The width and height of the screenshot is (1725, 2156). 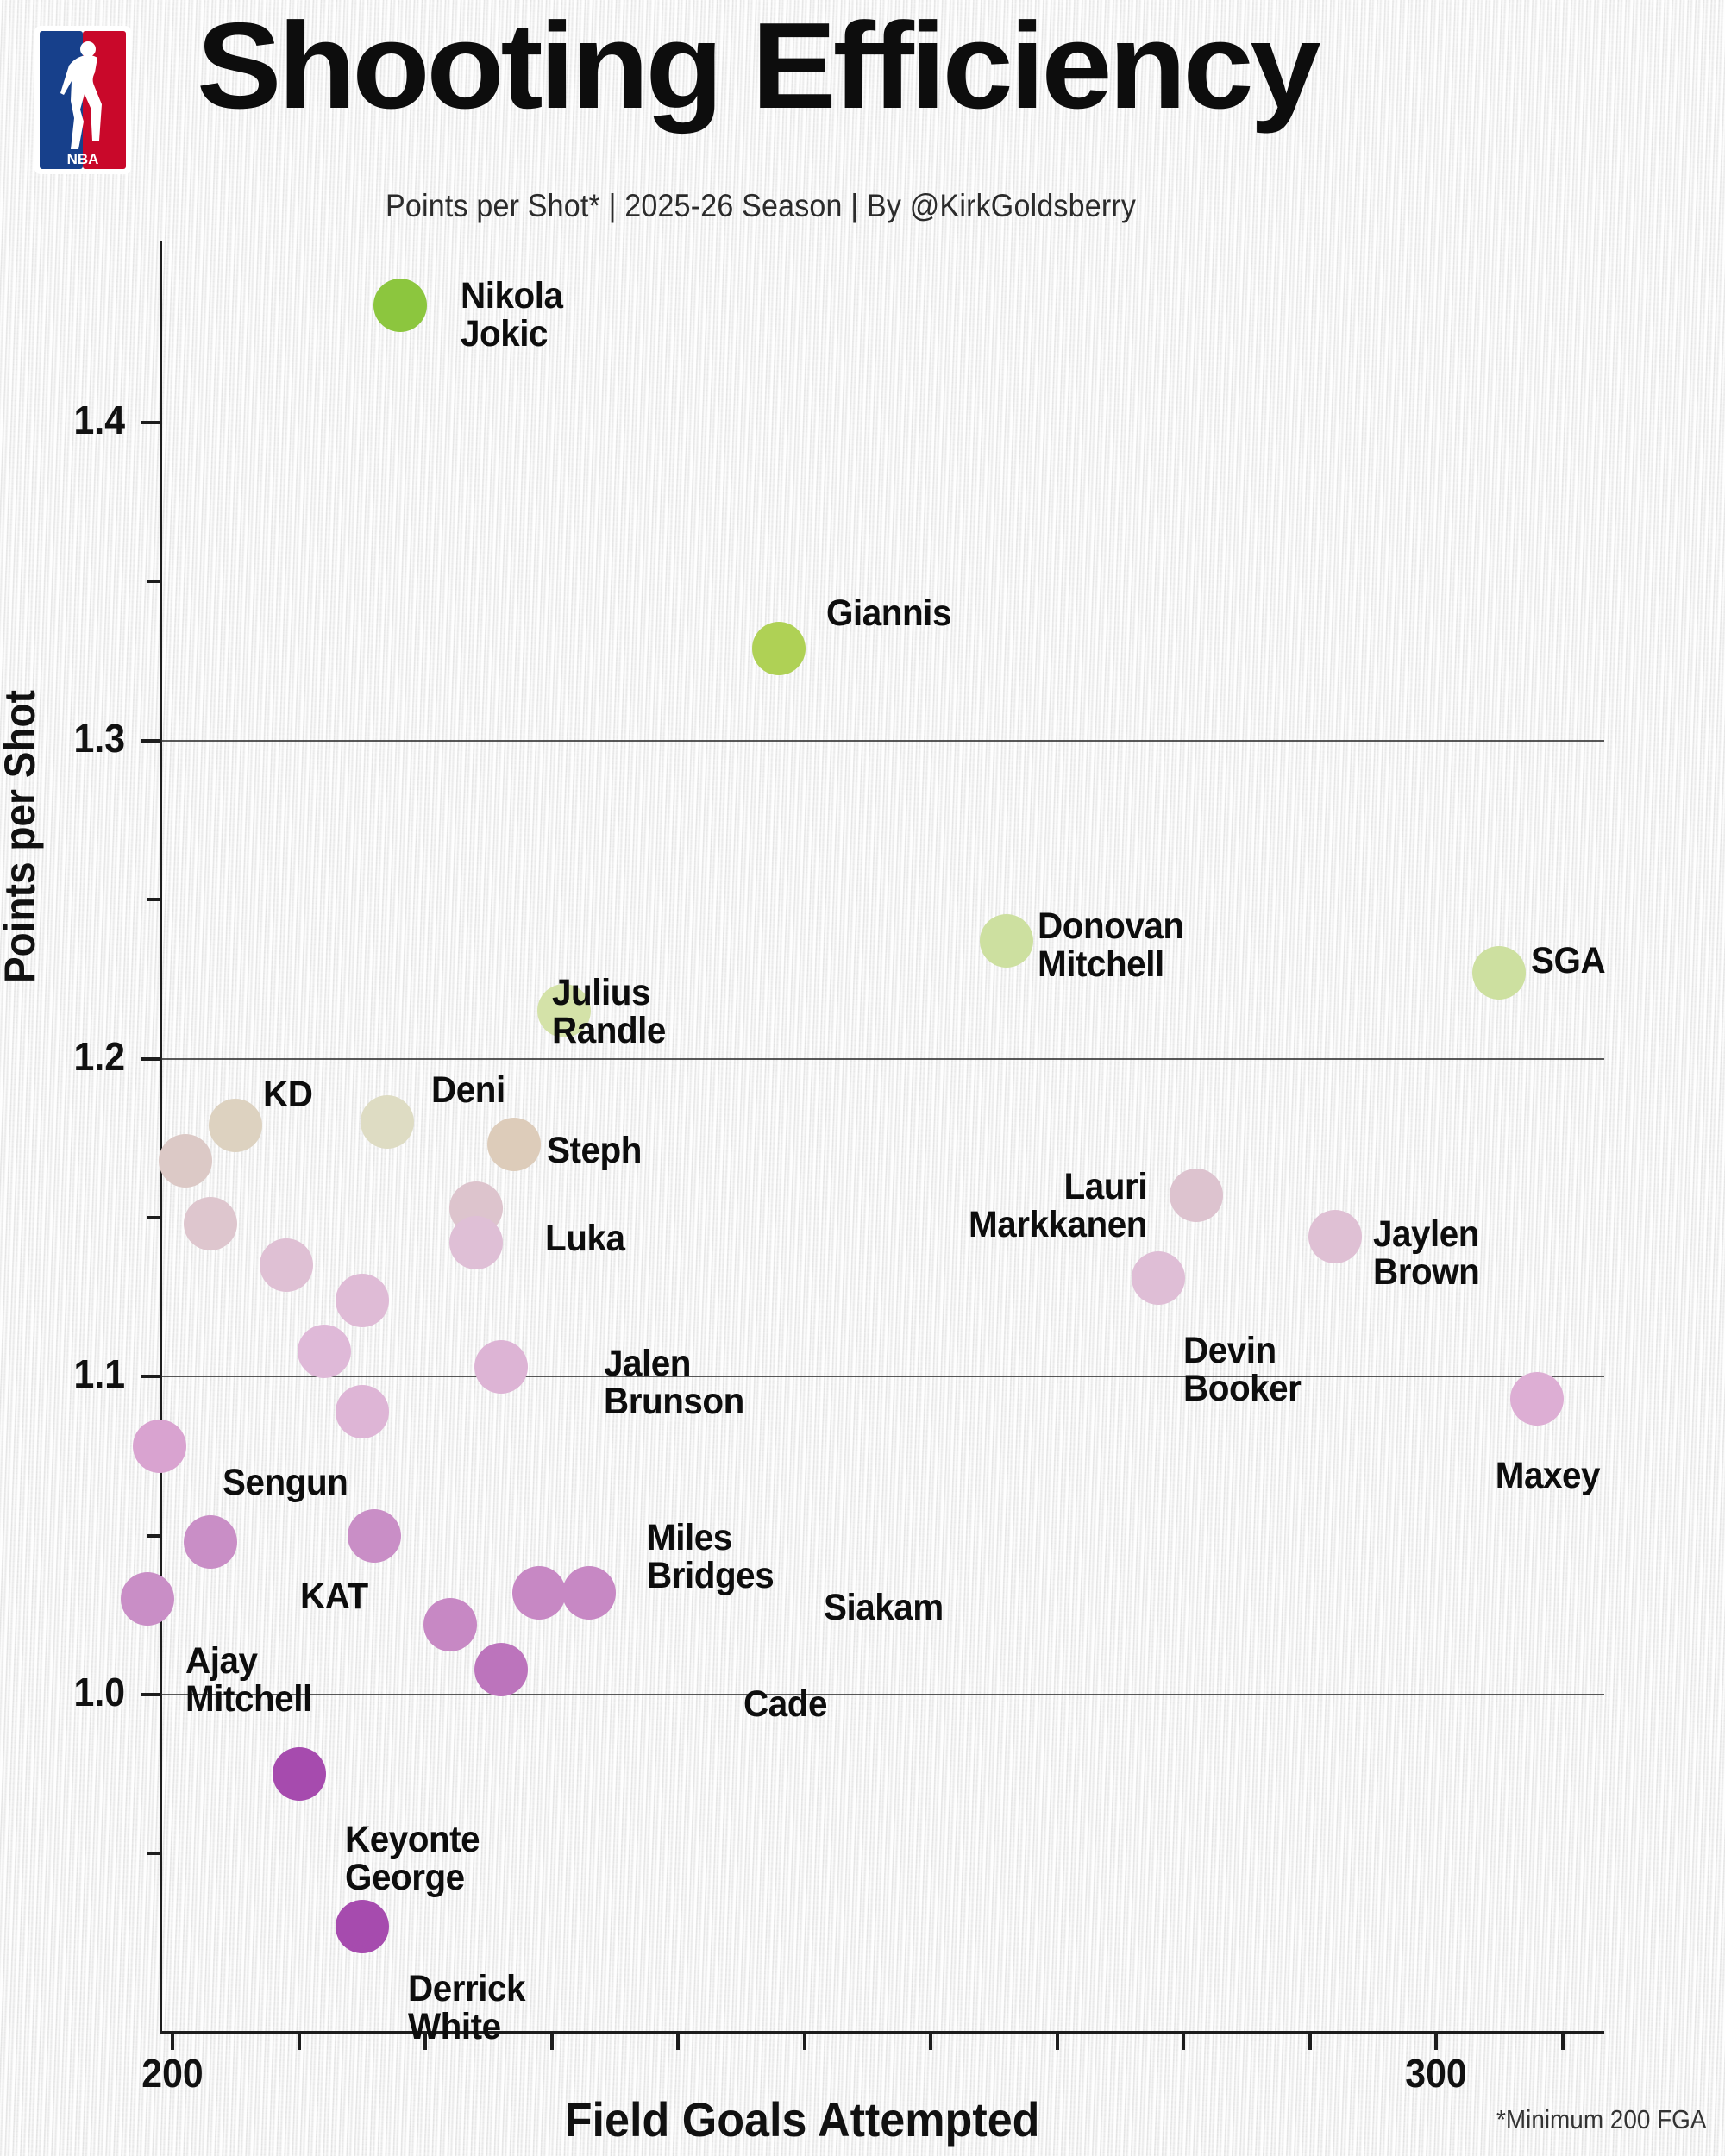 What do you see at coordinates (99, 1692) in the screenshot?
I see `y-tick-label-1.0: 1.0` at bounding box center [99, 1692].